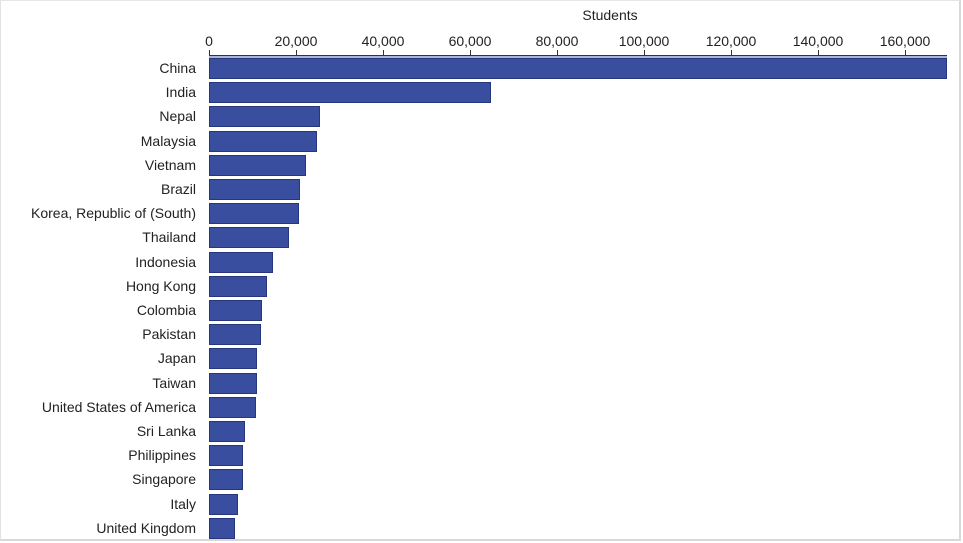 The height and width of the screenshot is (543, 963). What do you see at coordinates (481, 141) in the screenshot?
I see `bar-row: Malaysia` at bounding box center [481, 141].